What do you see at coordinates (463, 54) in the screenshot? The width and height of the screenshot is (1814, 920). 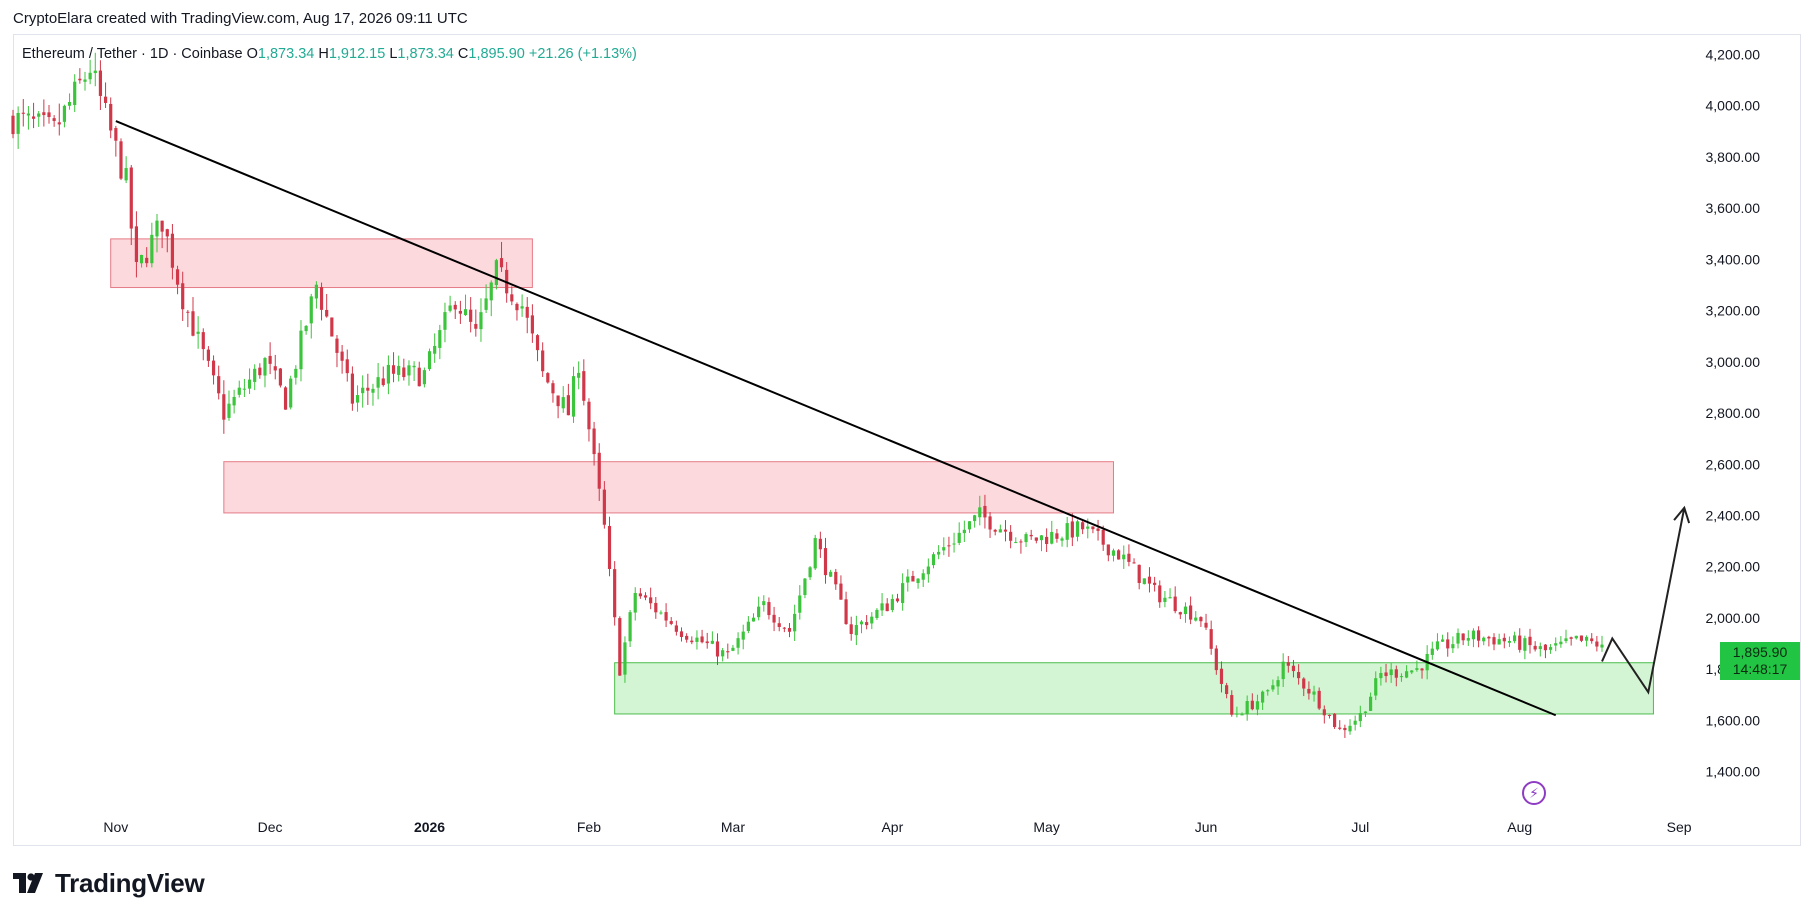 I see `close-label: C` at bounding box center [463, 54].